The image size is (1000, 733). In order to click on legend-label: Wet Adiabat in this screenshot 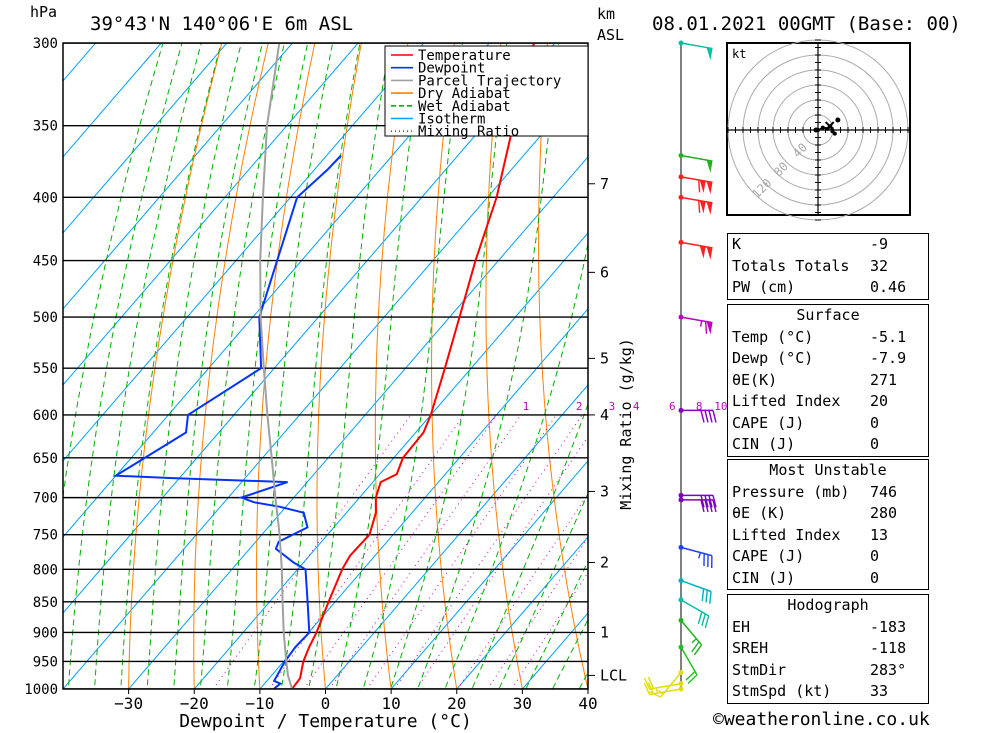, I will do `click(464, 107)`.